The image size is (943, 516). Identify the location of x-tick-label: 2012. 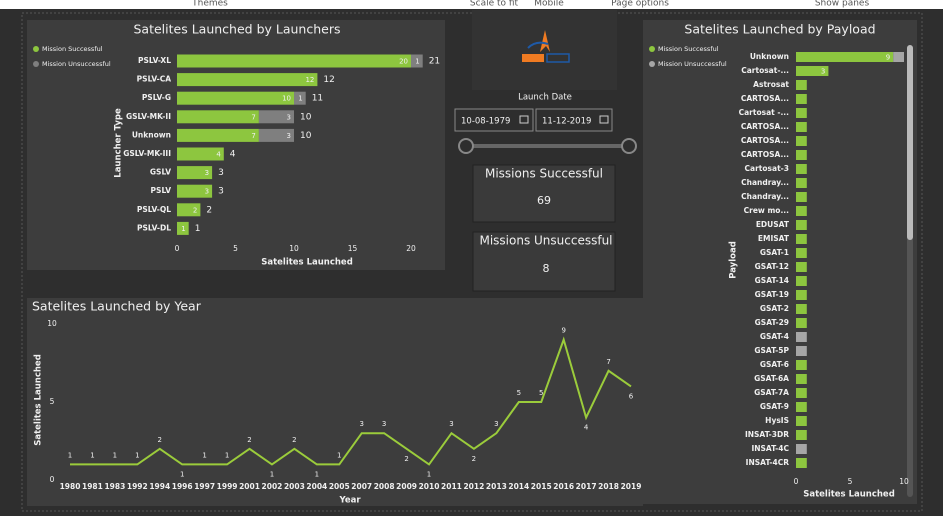
(473, 486).